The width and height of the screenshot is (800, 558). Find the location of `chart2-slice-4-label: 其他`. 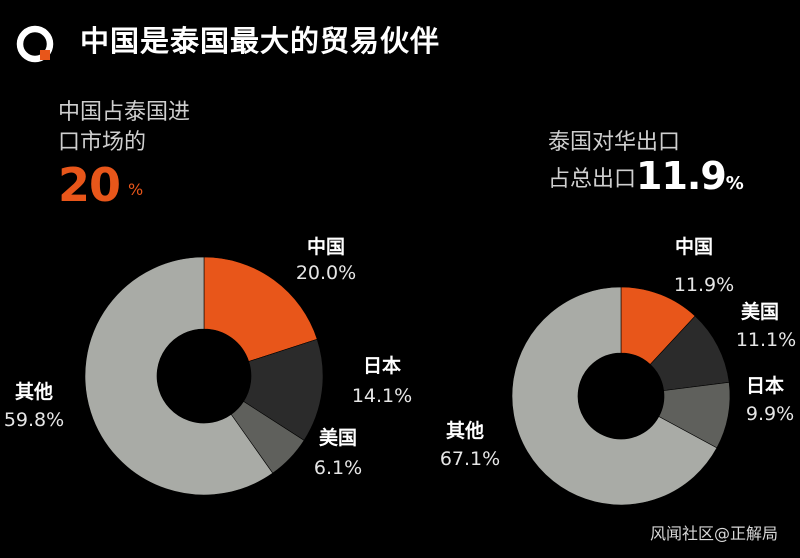

chart2-slice-4-label: 其他 is located at coordinates (465, 430).